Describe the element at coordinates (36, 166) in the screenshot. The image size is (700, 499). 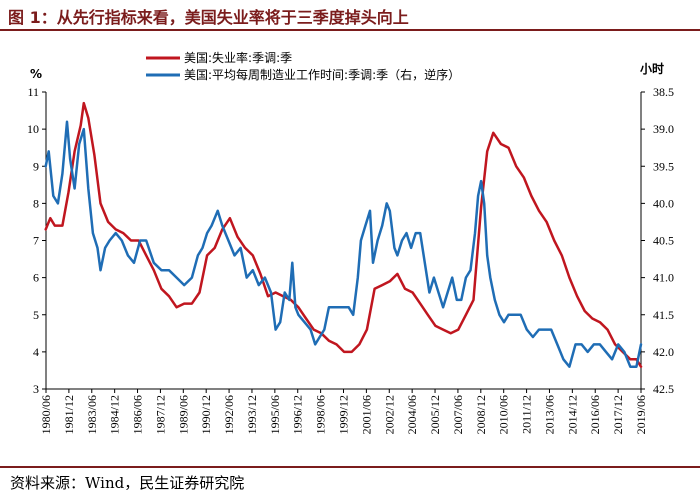
I see `left-tick-label-6: 9` at that location.